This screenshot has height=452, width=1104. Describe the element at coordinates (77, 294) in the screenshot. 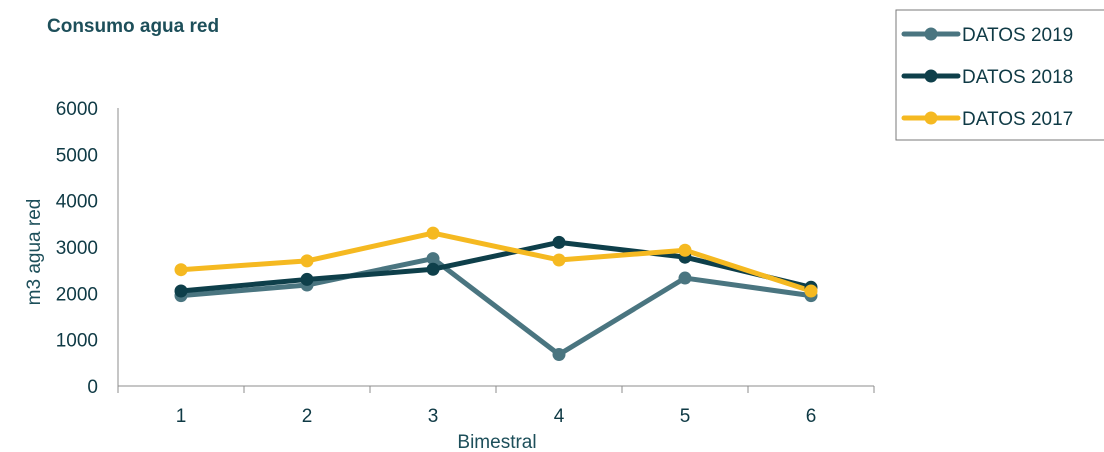

I see `y-tick-label: 2000` at that location.